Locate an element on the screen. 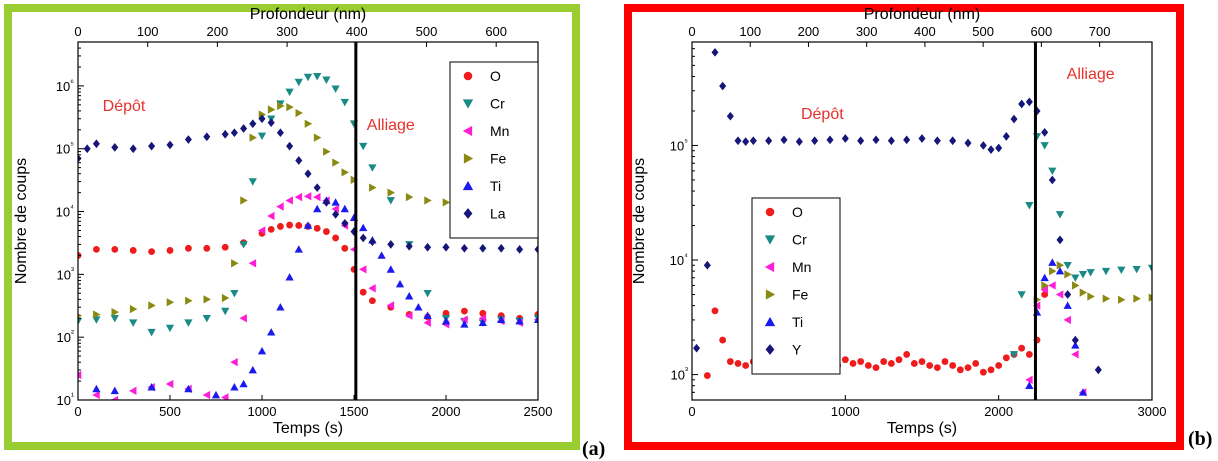 The width and height of the screenshot is (1218, 461). legend-marker-mn is located at coordinates (769, 267).